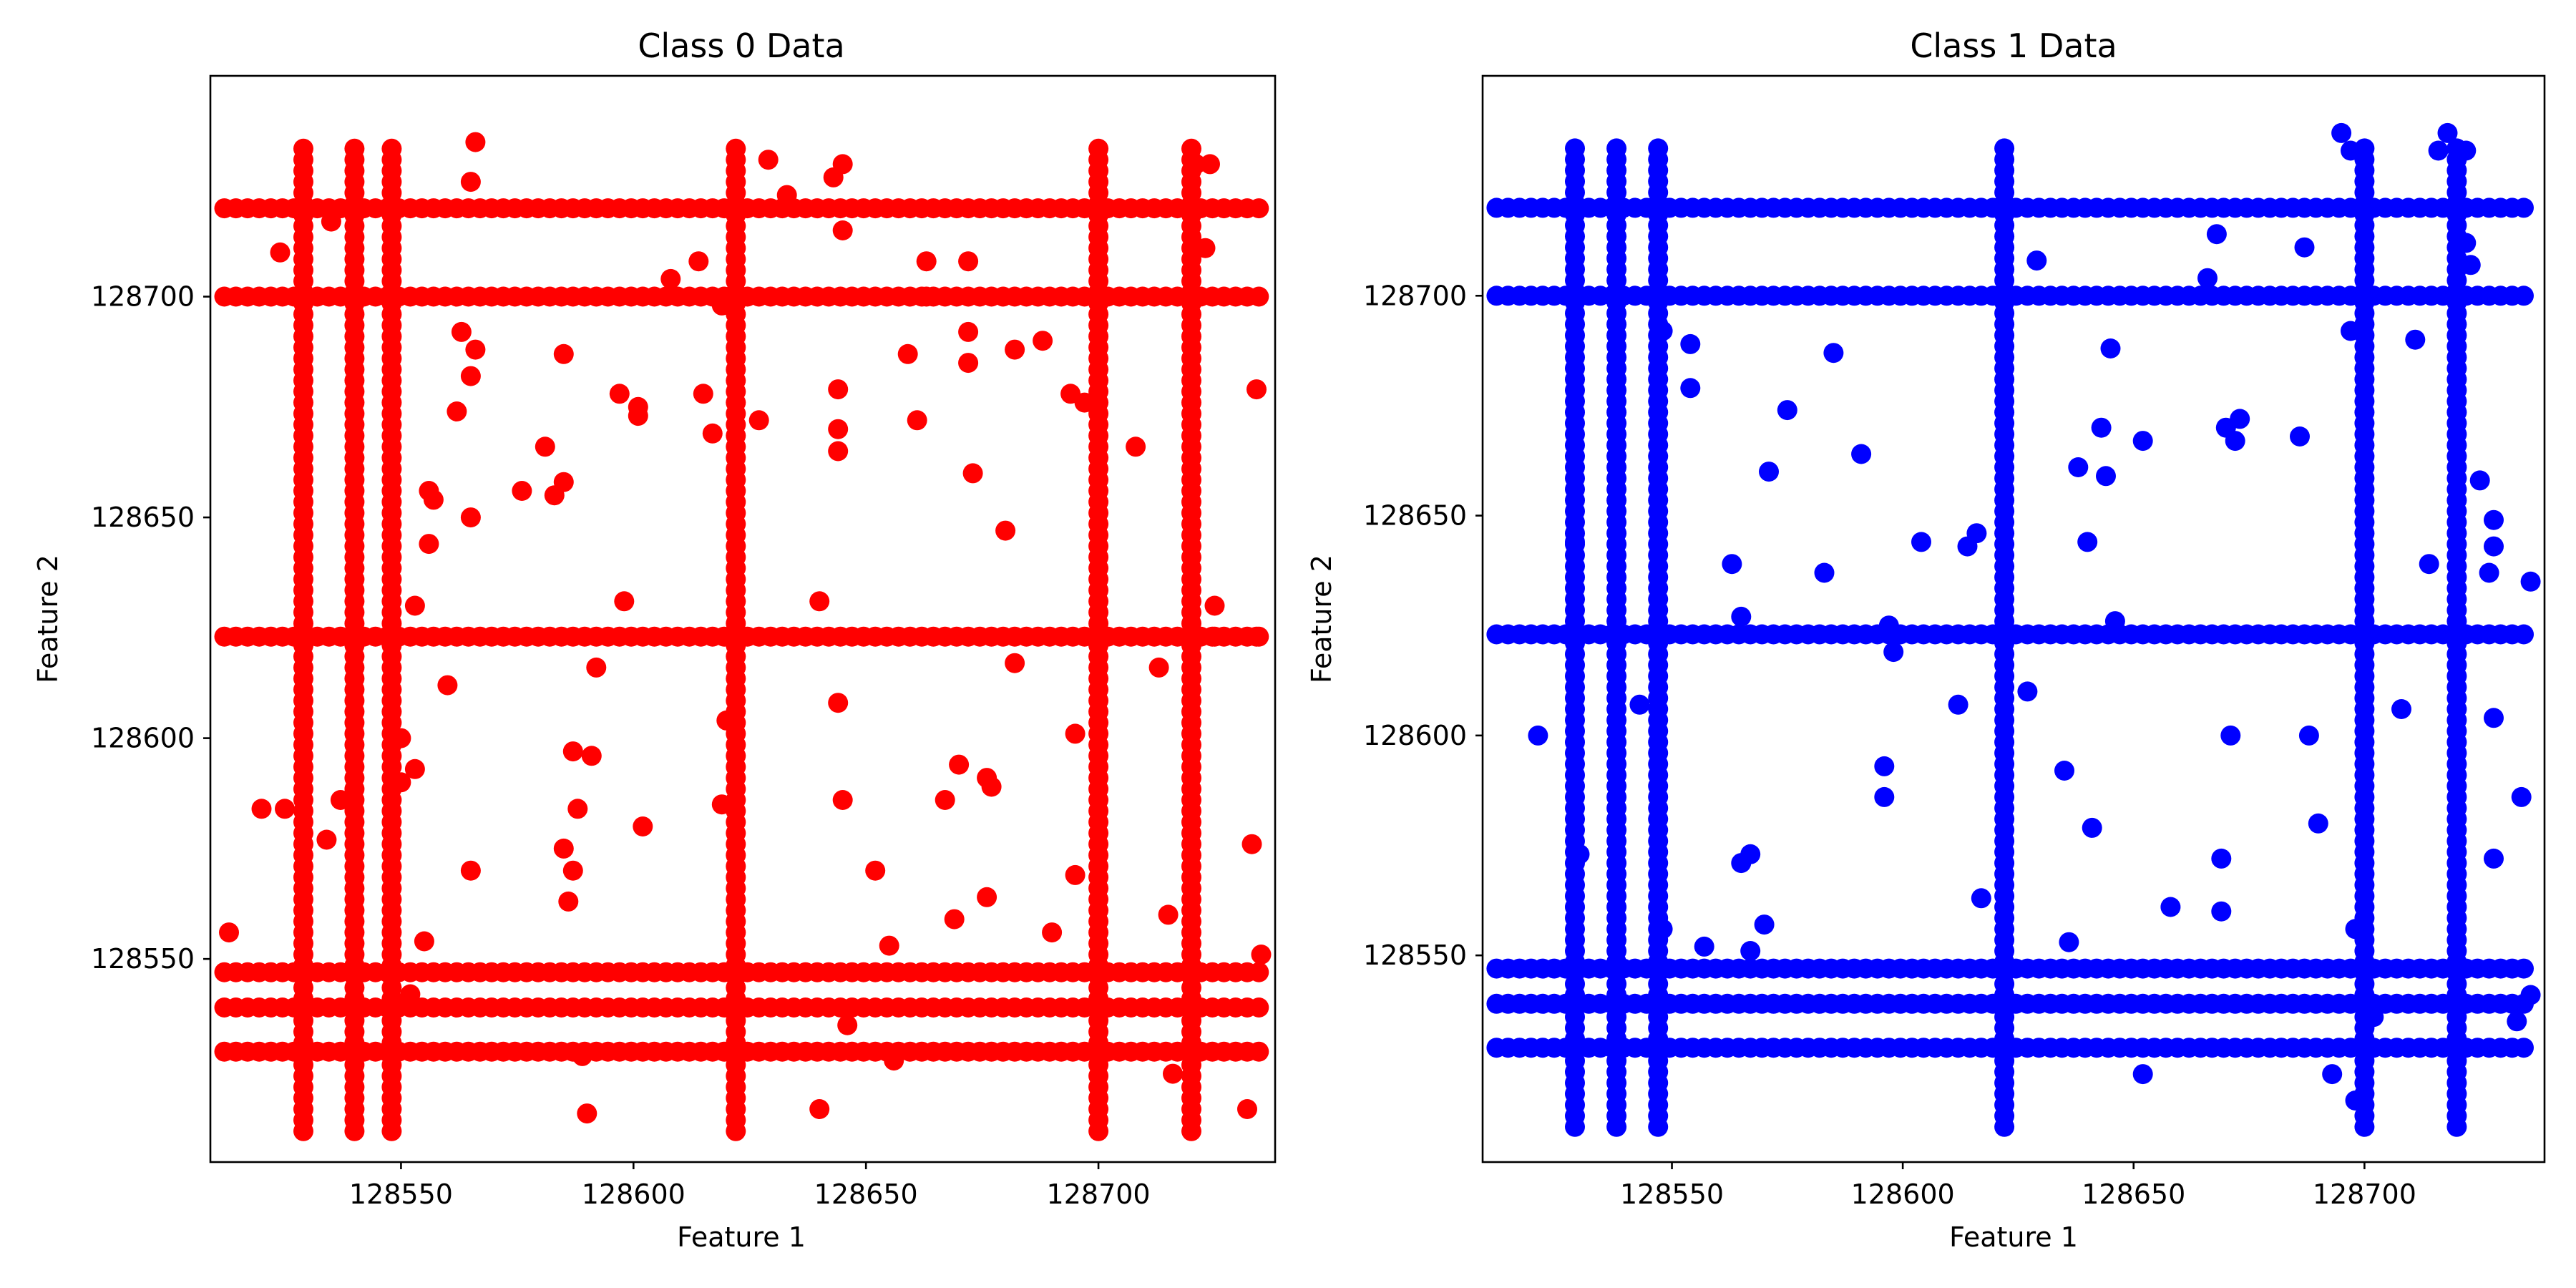 This screenshot has width=2576, height=1288. I want to click on class-0-x-axis-label: Feature 1, so click(741, 1237).